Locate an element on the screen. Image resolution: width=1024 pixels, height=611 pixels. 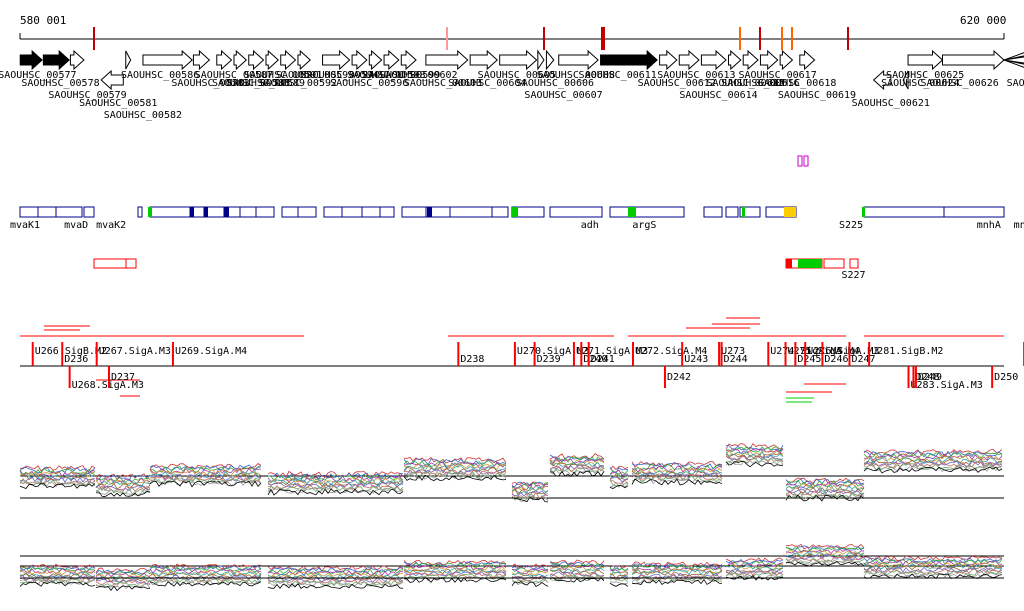
gene-label: SAOUHSC_00581 is located at coordinates (118, 103).